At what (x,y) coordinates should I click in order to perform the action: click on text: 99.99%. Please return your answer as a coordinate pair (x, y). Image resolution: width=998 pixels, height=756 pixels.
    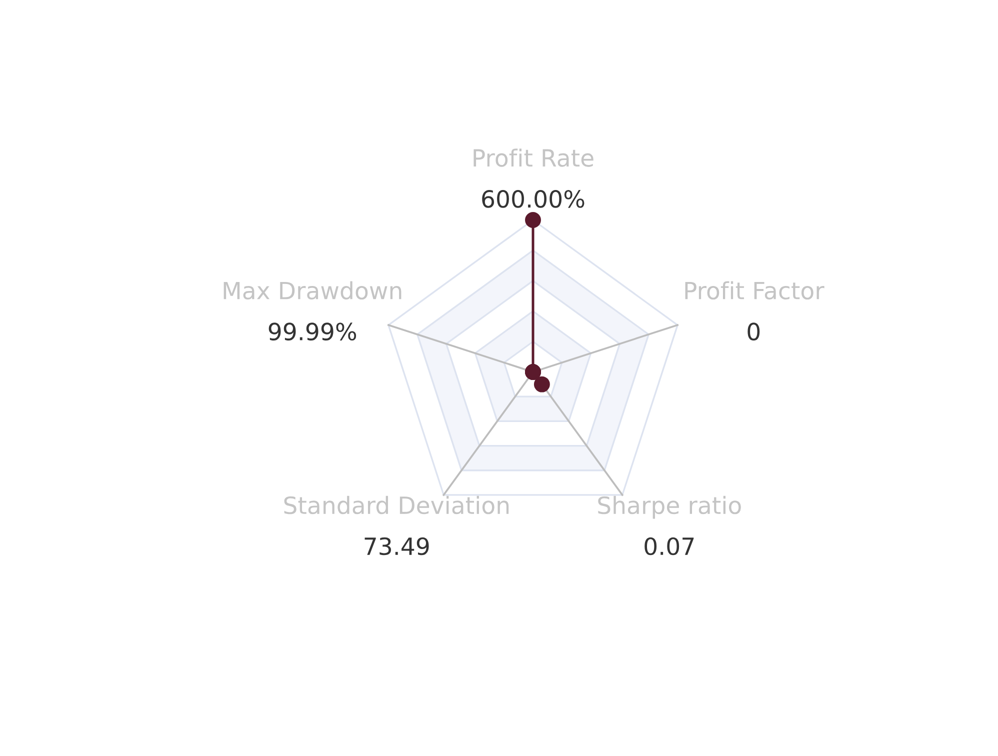
    Looking at the image, I should click on (312, 331).